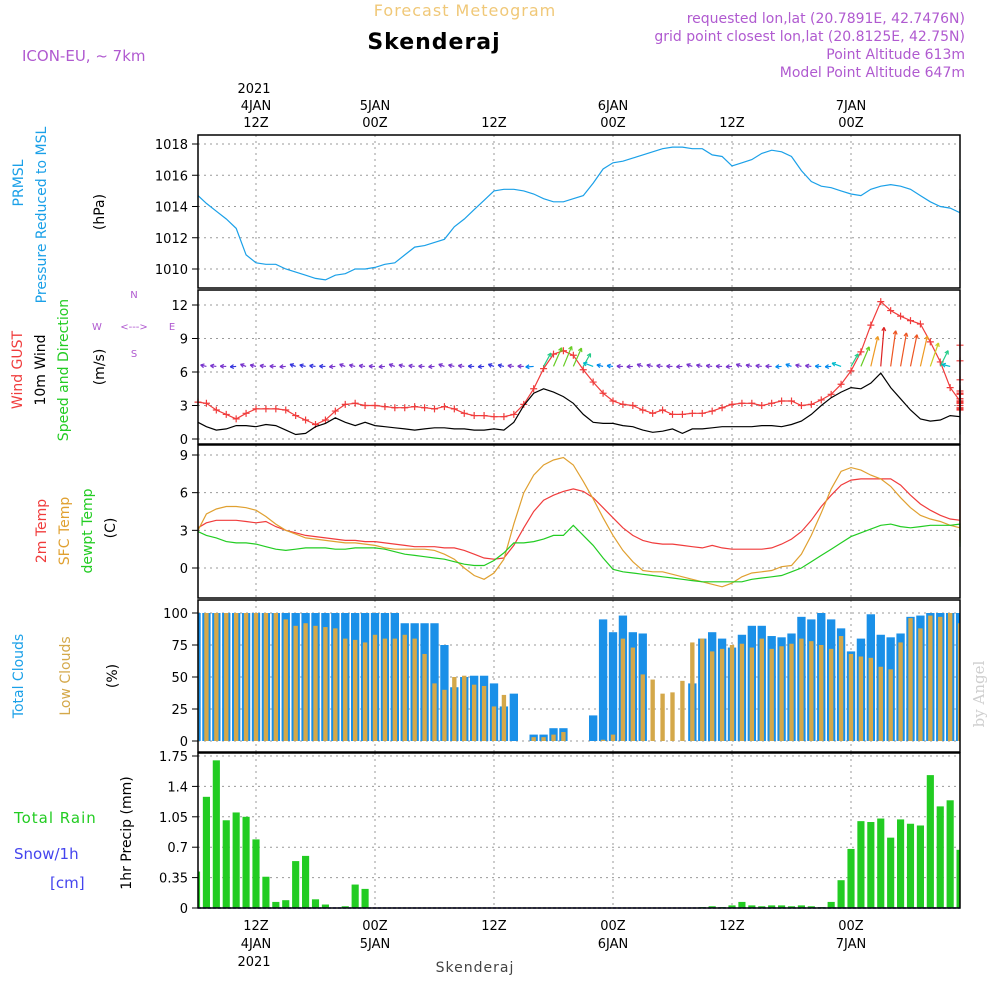 This screenshot has height=1000, width=1000. I want to click on clouds-ytick-label: 100, so click(175, 614).